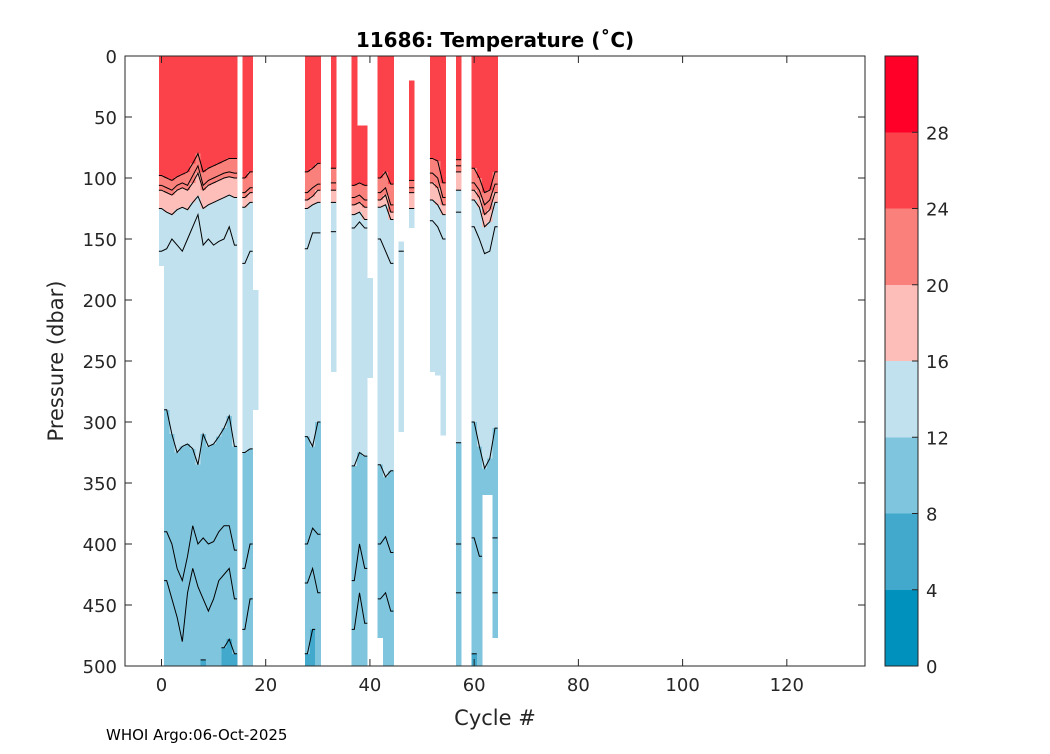  I want to click on y-tick-label: 350, so click(100, 484).